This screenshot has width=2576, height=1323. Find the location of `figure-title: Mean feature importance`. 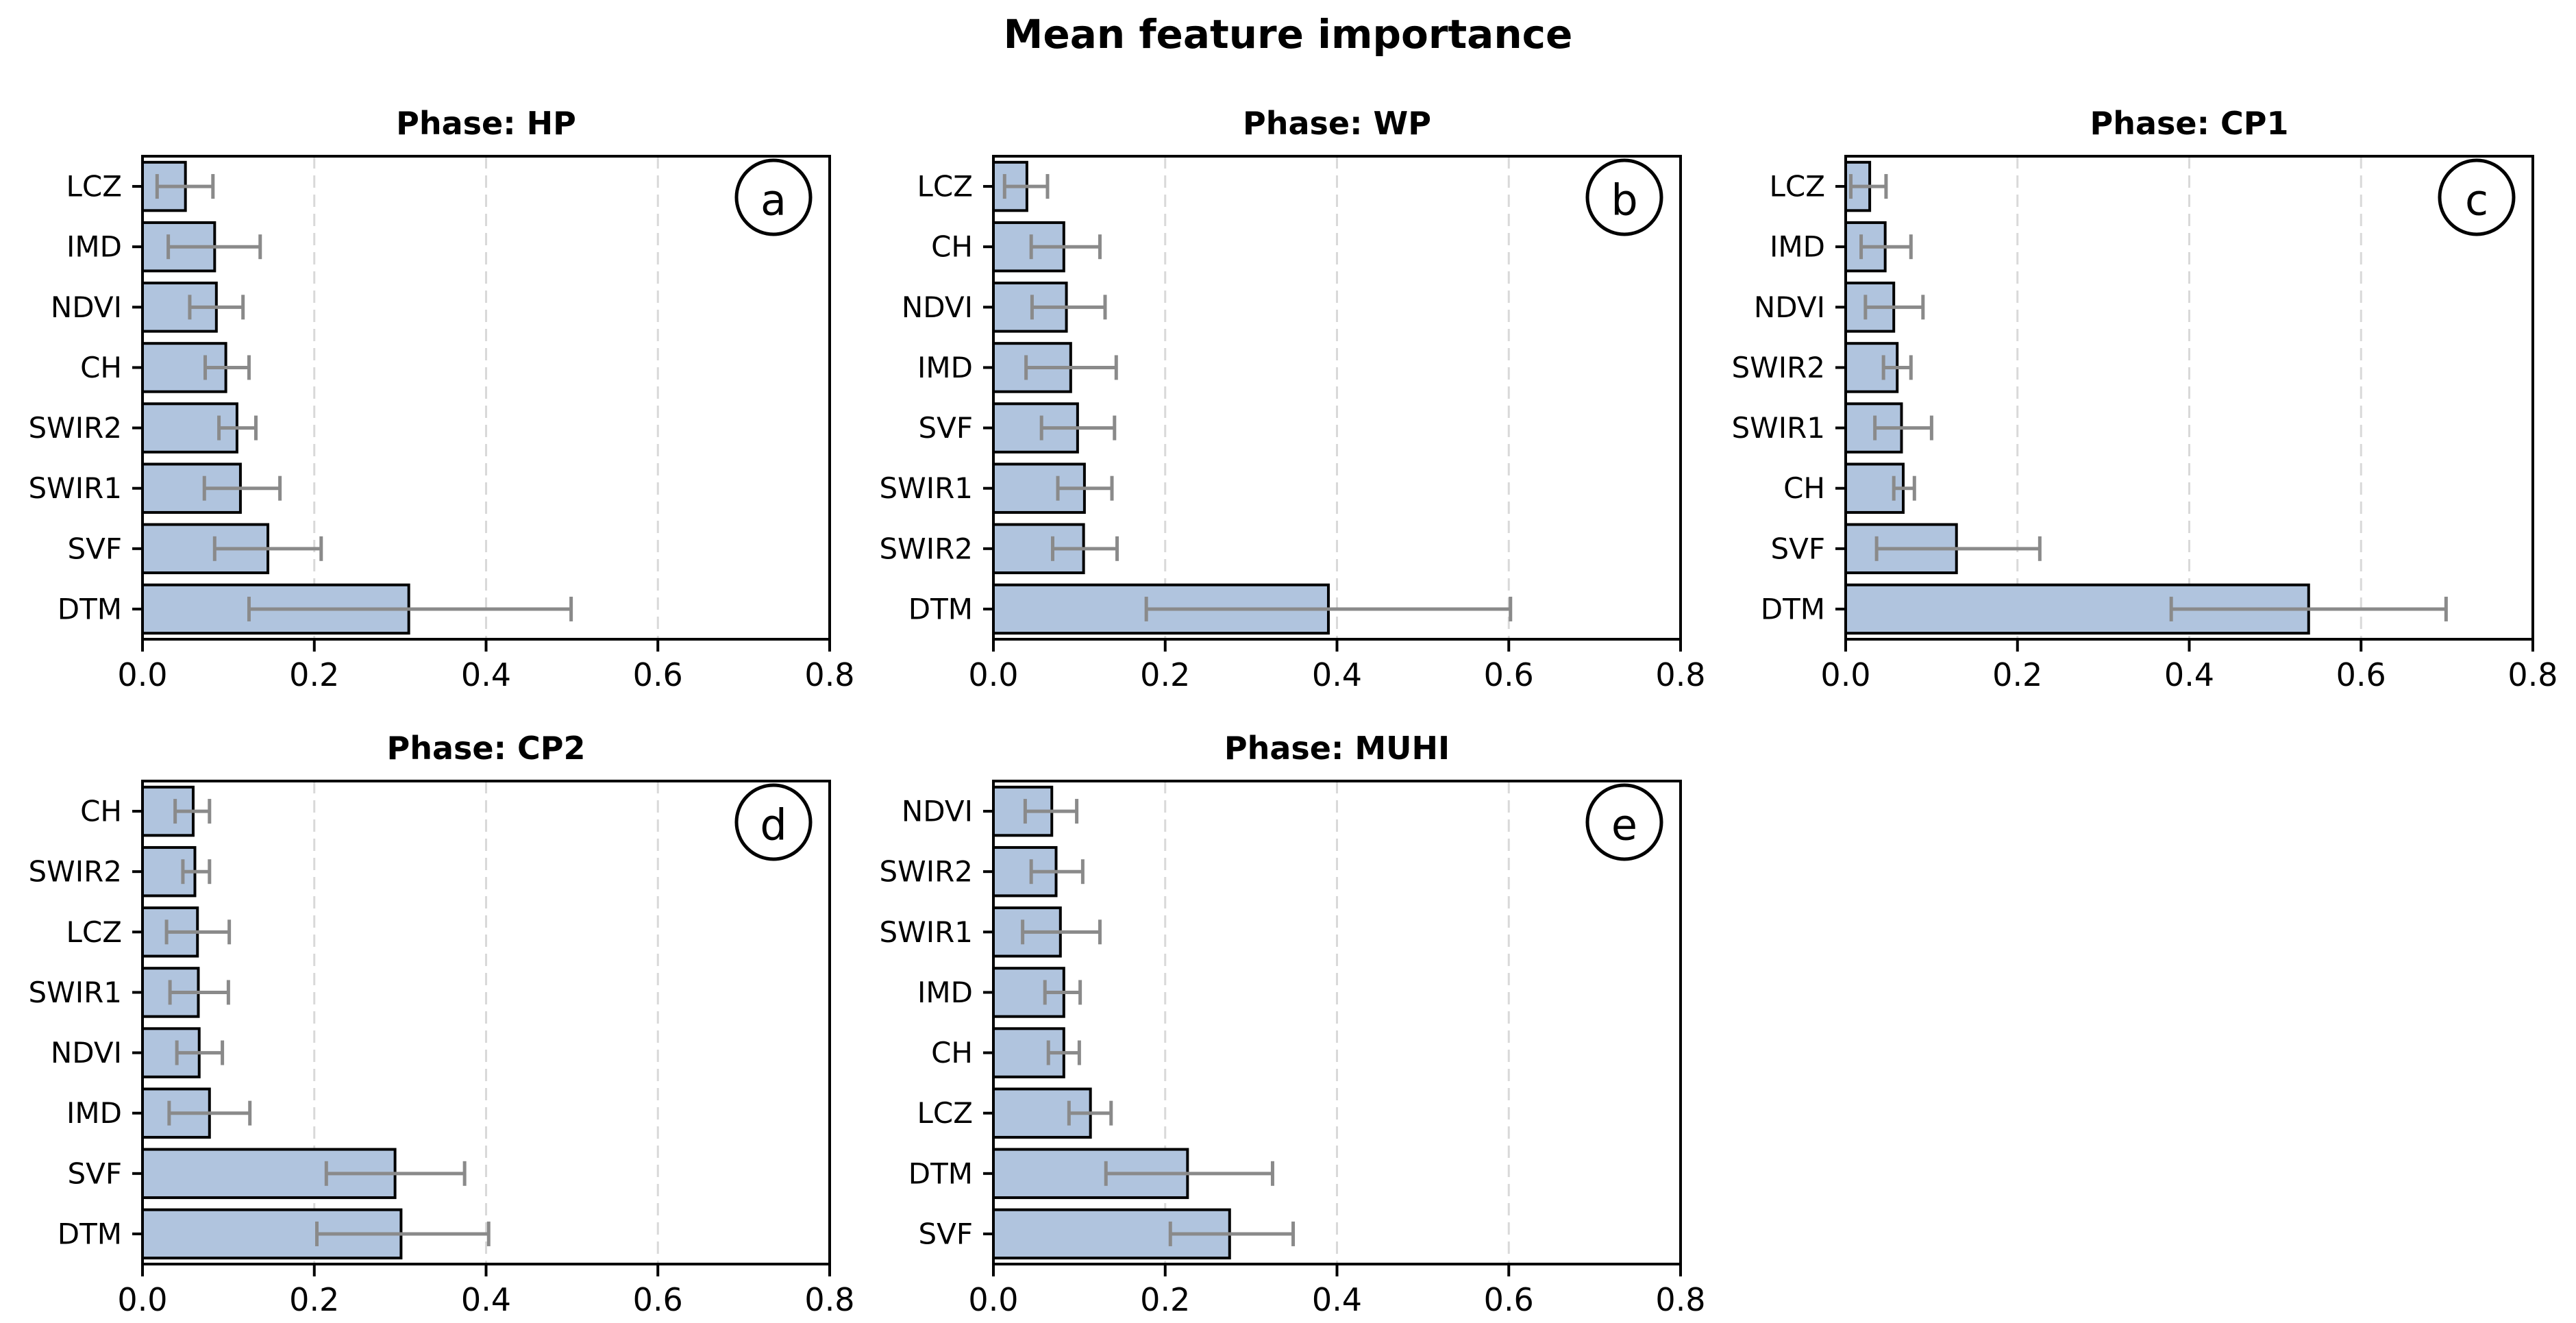

figure-title: Mean feature importance is located at coordinates (1288, 34).